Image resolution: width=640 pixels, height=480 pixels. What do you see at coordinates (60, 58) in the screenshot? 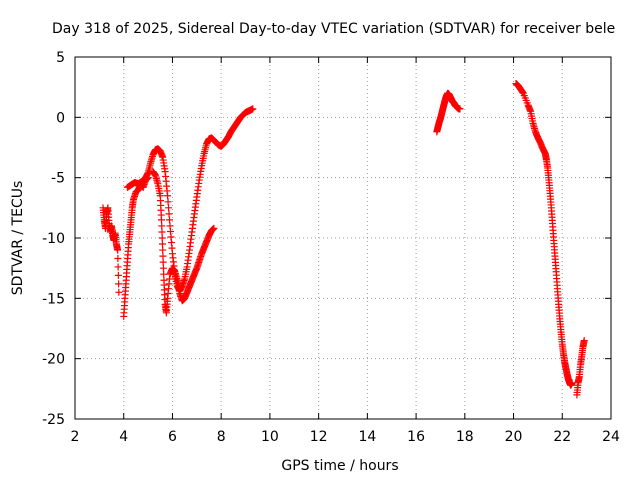
I see `y-tick-label: 5` at bounding box center [60, 58].